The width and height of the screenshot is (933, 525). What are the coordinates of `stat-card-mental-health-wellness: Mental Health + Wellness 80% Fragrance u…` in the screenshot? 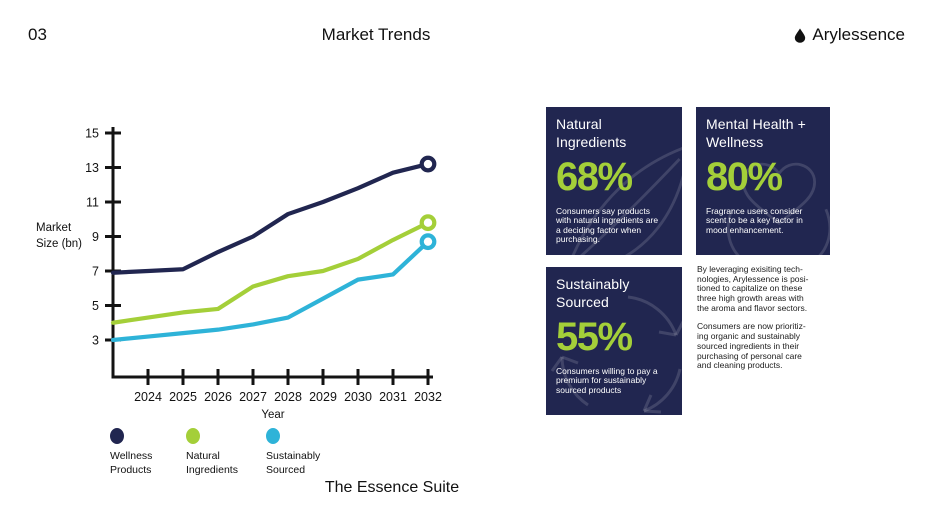 It's located at (763, 181).